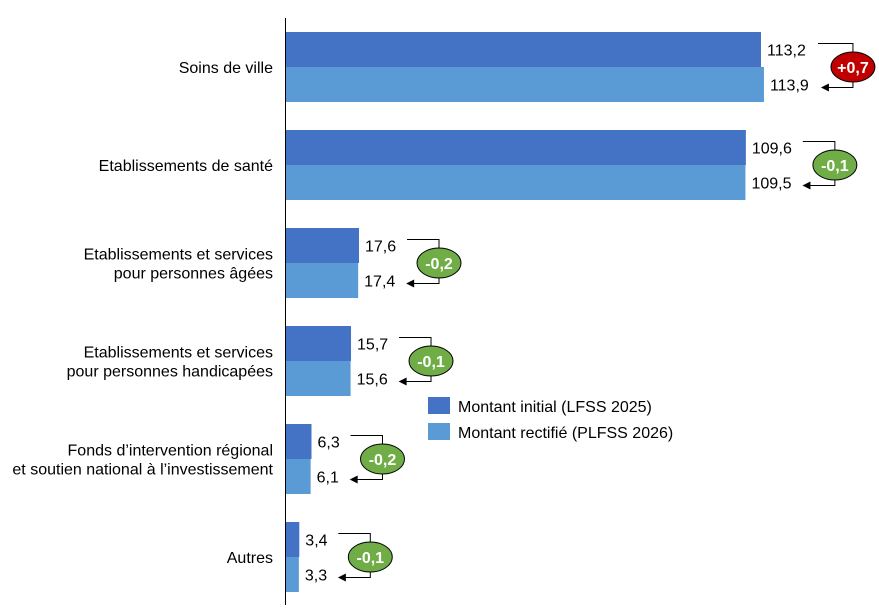 This screenshot has height=610, width=879. What do you see at coordinates (193, 274) in the screenshot?
I see `category-label: pour personnes âgées` at bounding box center [193, 274].